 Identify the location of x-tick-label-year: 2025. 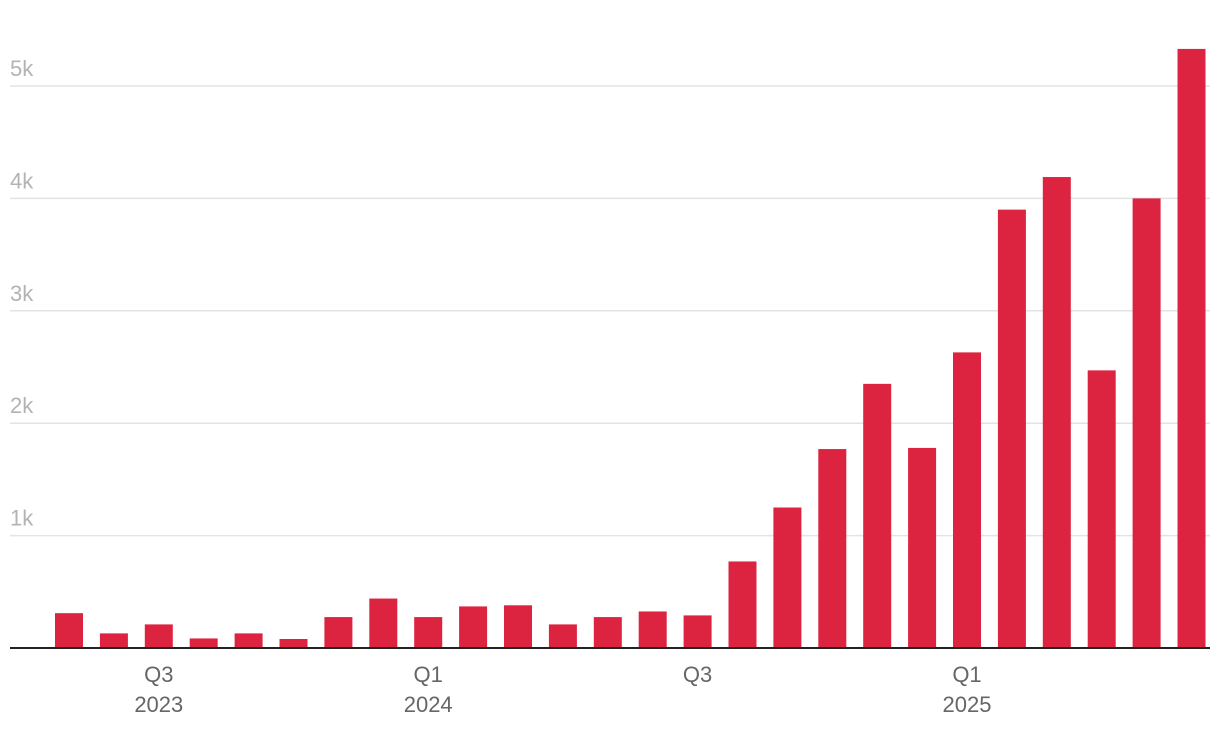
(967, 704).